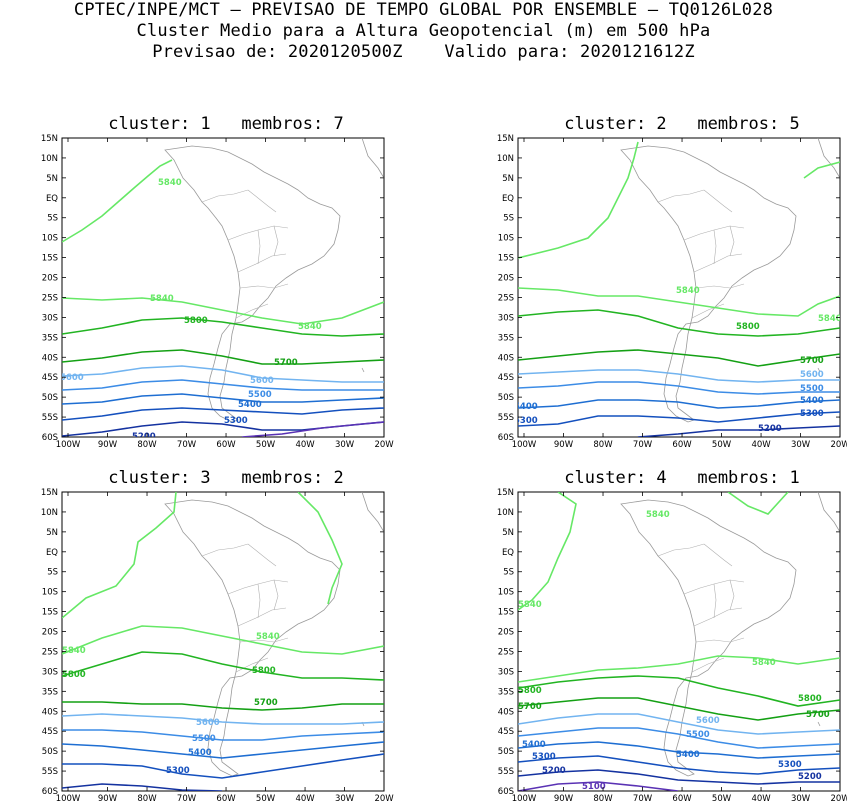  What do you see at coordinates (722, 799) in the screenshot?
I see `lon-tick-label: 50W` at bounding box center [722, 799].